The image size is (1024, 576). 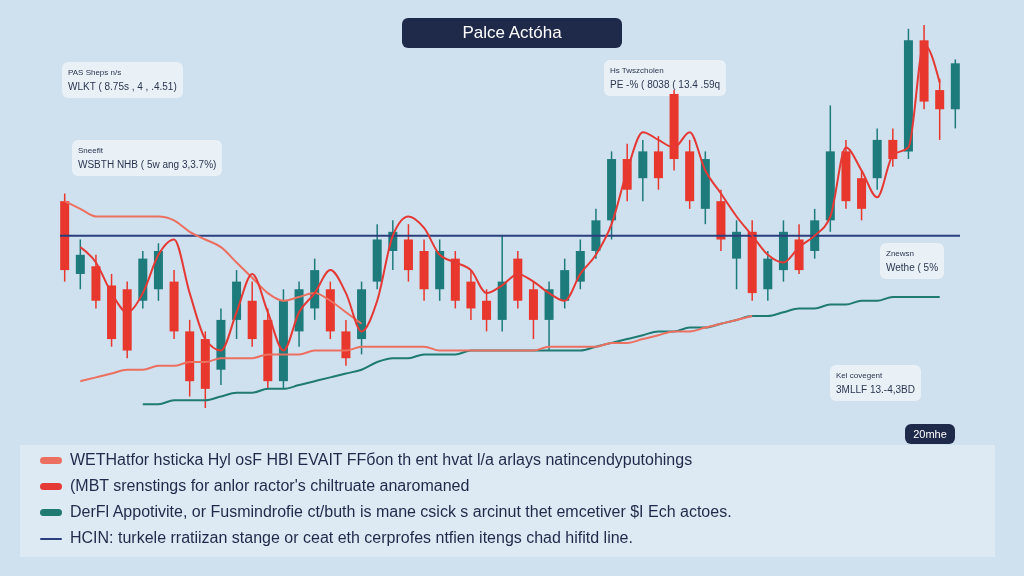 I want to click on legend-label: HCIN: turkele rratiizan stange or ceat eth cerprofes ntfien itengs chad hifitd line., so click(x=351, y=537).